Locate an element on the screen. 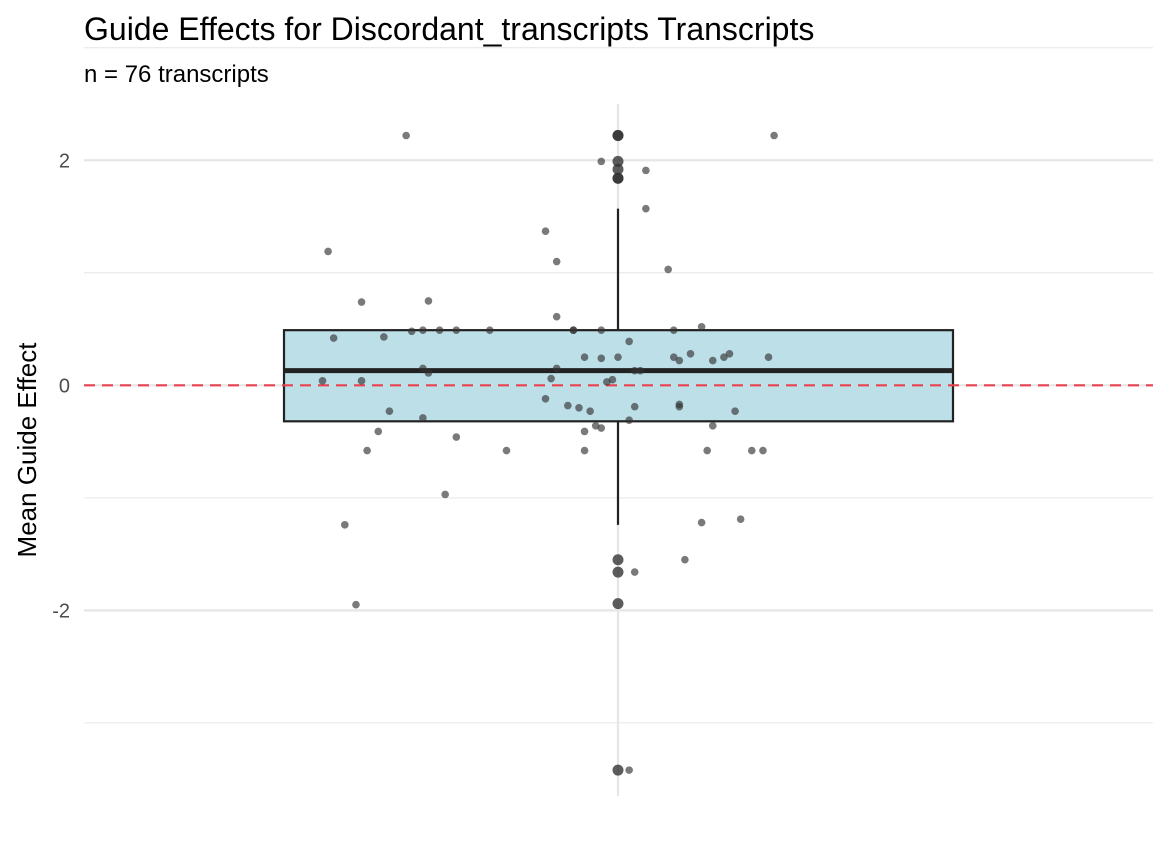  y-ticks: 2 0 -2 is located at coordinates (61, 386).